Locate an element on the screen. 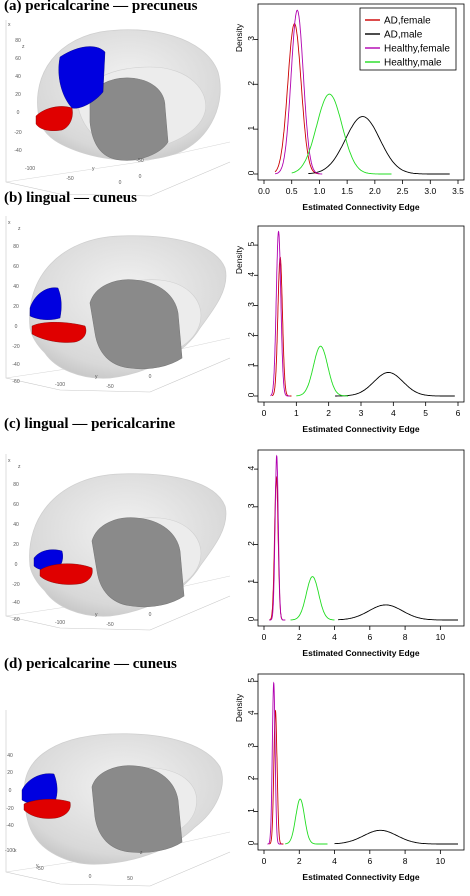 This screenshot has width=470, height=896. panel-c-brain-render: 80 60 40 20 0 -20 -40 -60 -100 -50 0 x z y is located at coordinates (118, 538).